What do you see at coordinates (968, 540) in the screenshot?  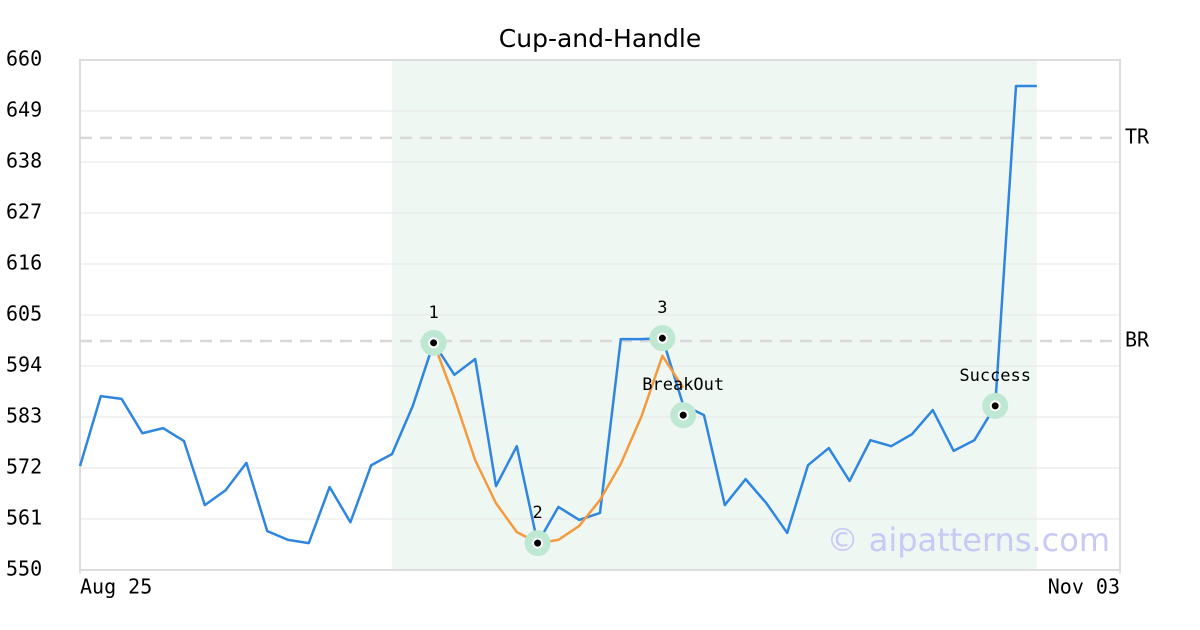 I see `watermark: © aipatterns.com` at bounding box center [968, 540].